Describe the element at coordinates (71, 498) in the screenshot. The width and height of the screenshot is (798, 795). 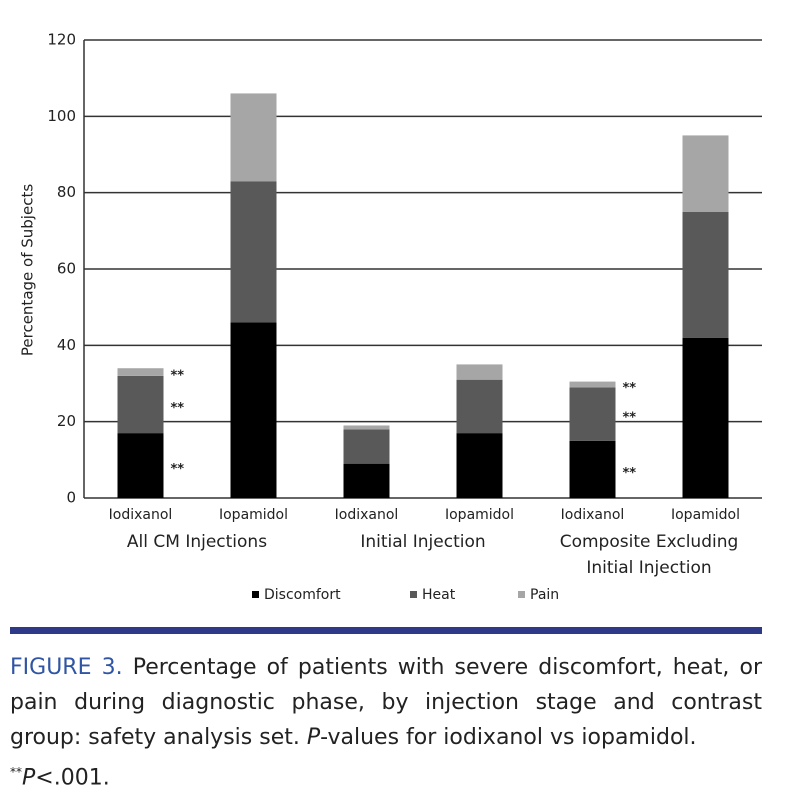
I see `y-tick-label: 0` at that location.